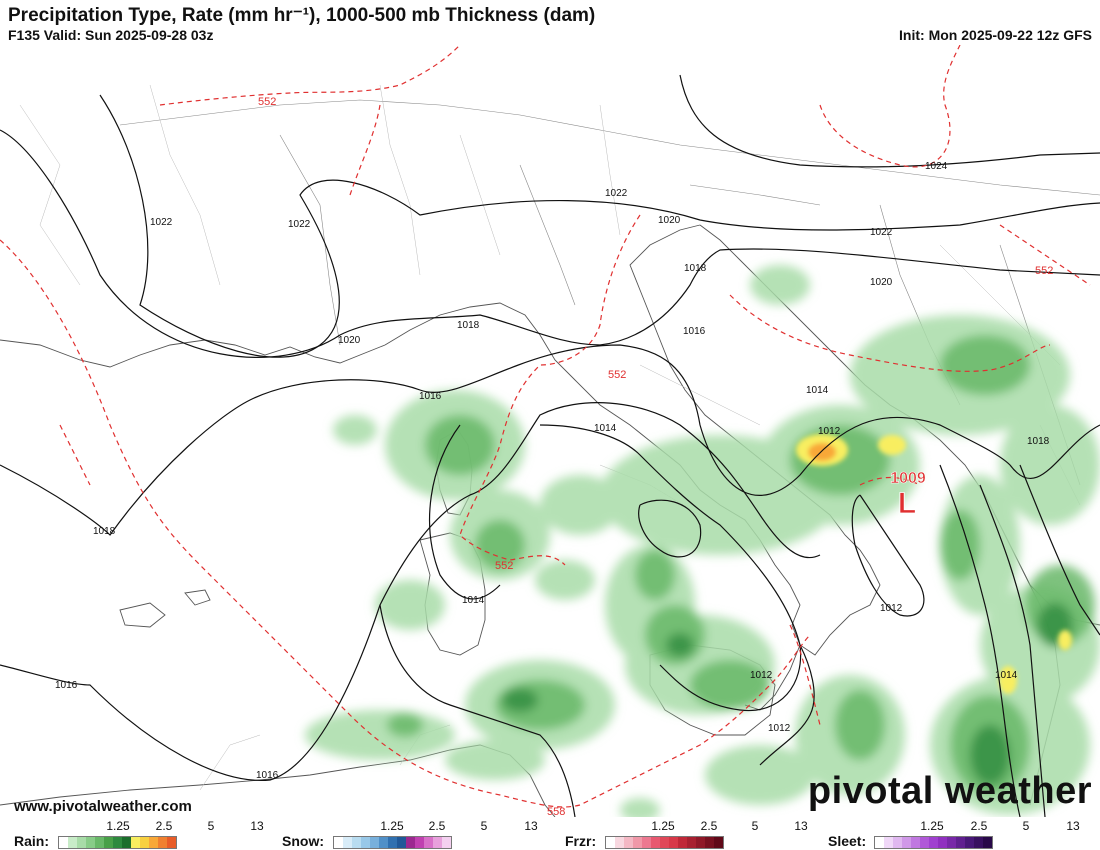  Describe the element at coordinates (111, 35) in the screenshot. I see `valid-time: F135 Valid: Sun 2025-09-28 03z` at that location.